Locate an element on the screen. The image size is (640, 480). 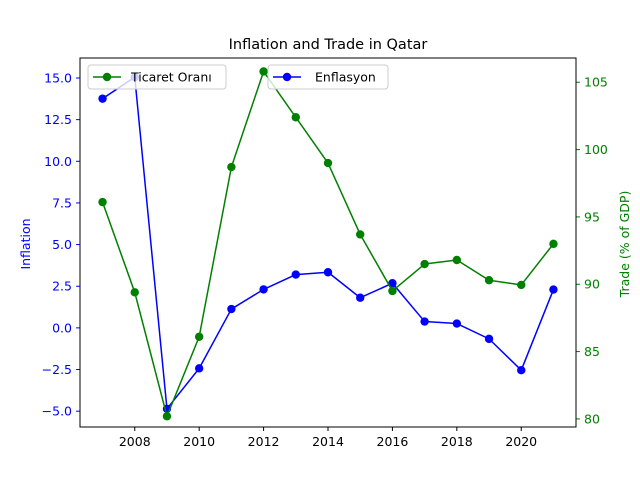
x-axis: 2008 2010 2012 2014 2016 2018 2020 is located at coordinates (328, 438).